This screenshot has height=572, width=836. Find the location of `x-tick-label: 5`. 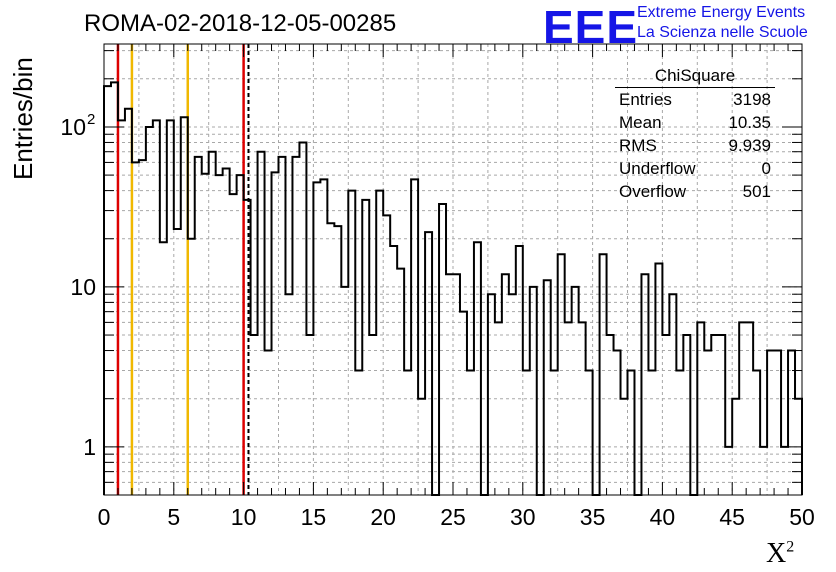

x-tick-label: 5 is located at coordinates (173, 517).